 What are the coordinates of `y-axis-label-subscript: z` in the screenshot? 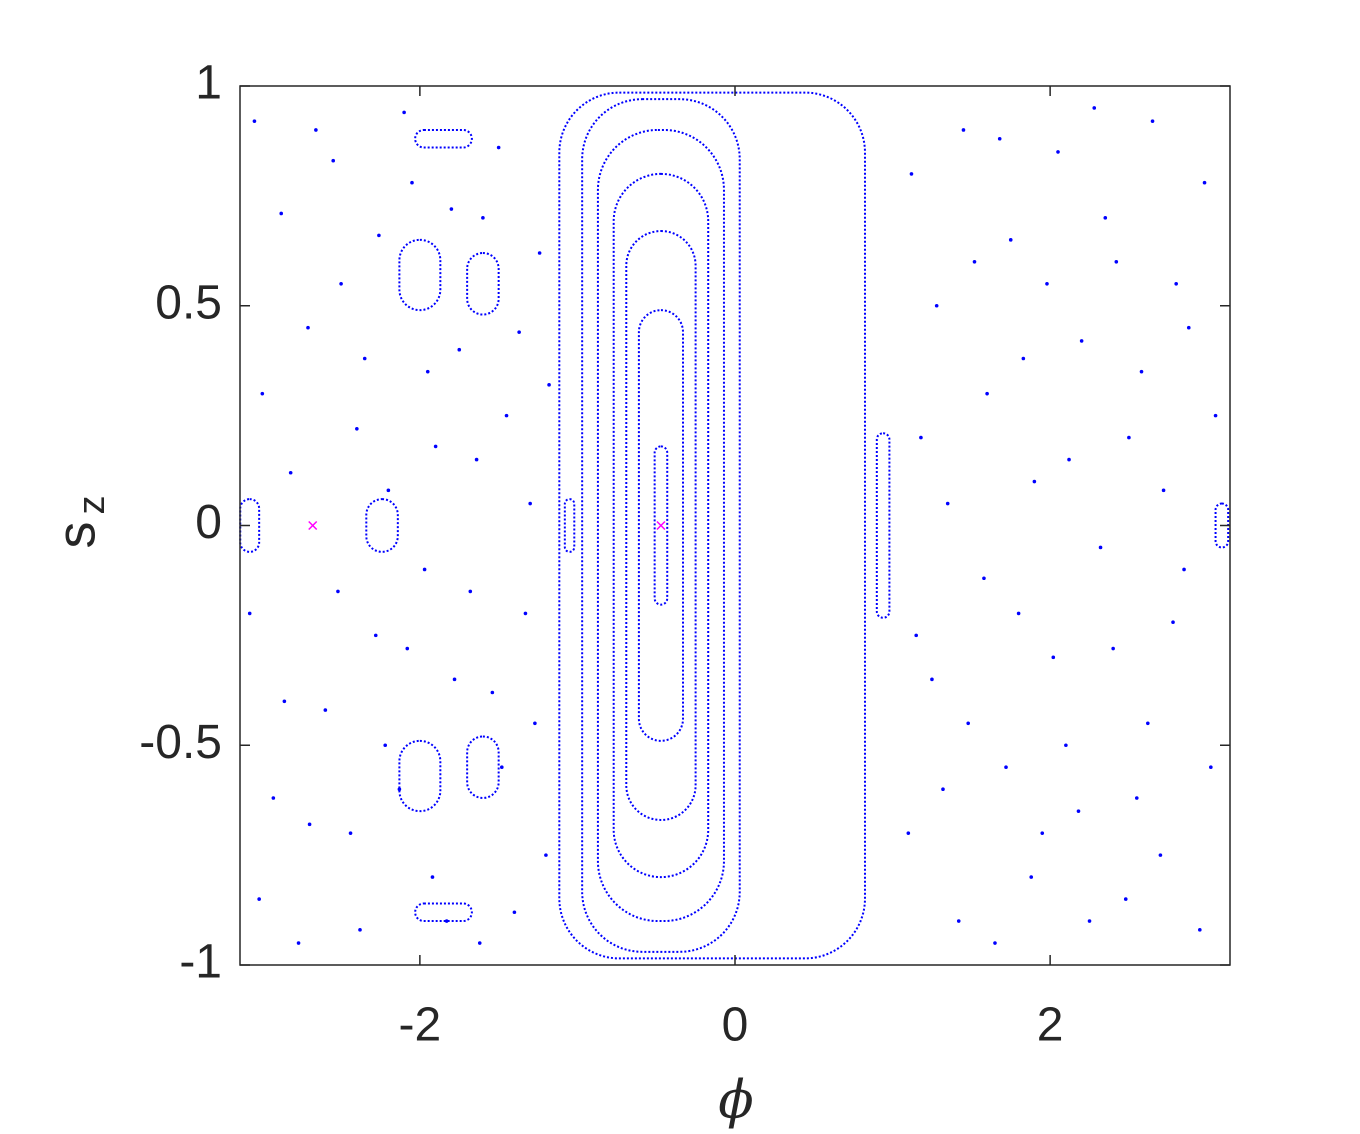 It's located at (92, 505).